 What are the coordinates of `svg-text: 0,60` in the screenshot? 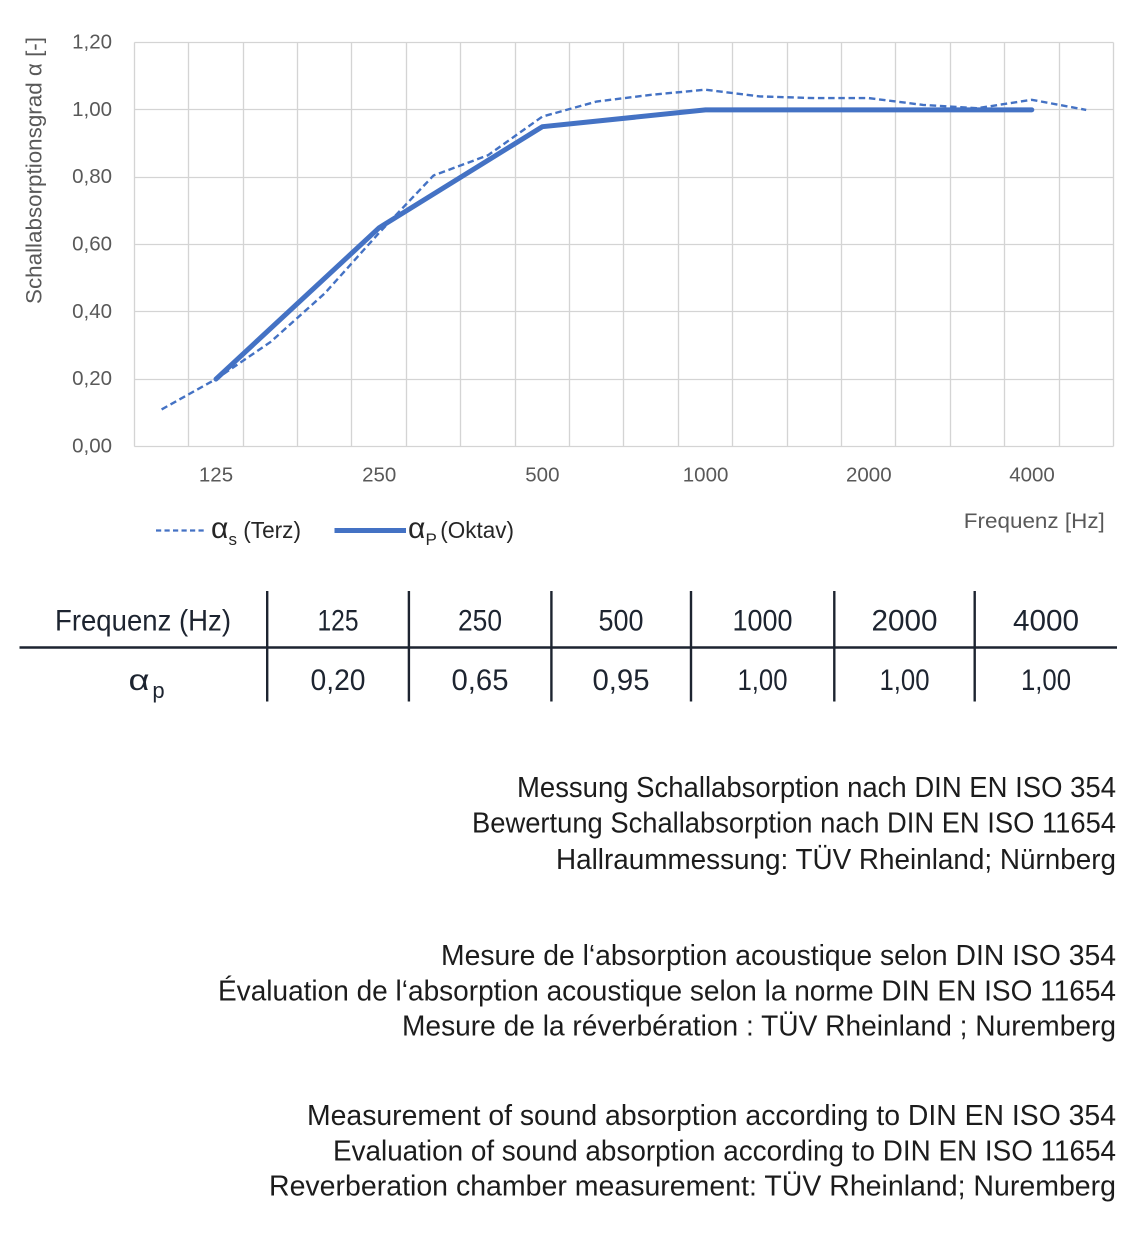 It's located at (92, 244).